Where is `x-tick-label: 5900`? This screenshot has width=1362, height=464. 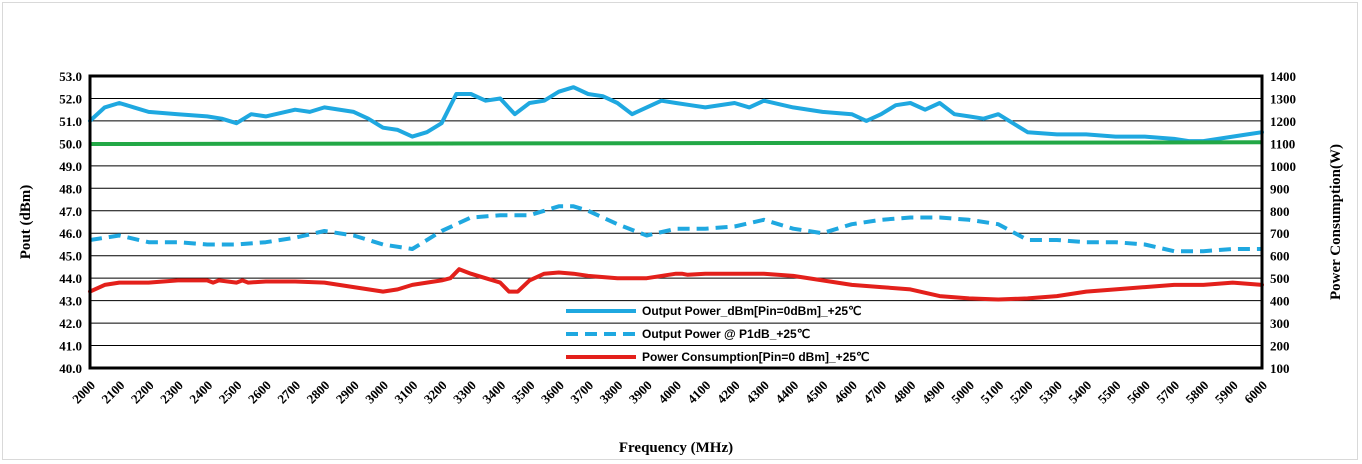
x-tick-label: 5900 is located at coordinates (1226, 392).